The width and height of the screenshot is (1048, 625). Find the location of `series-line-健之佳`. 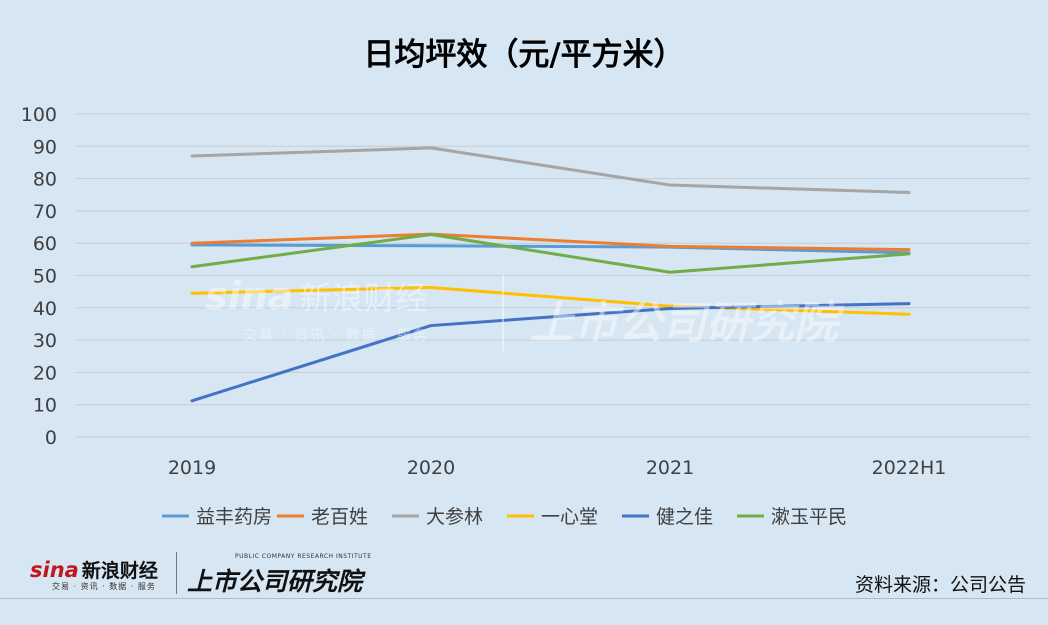

series-line-健之佳 is located at coordinates (550, 352).